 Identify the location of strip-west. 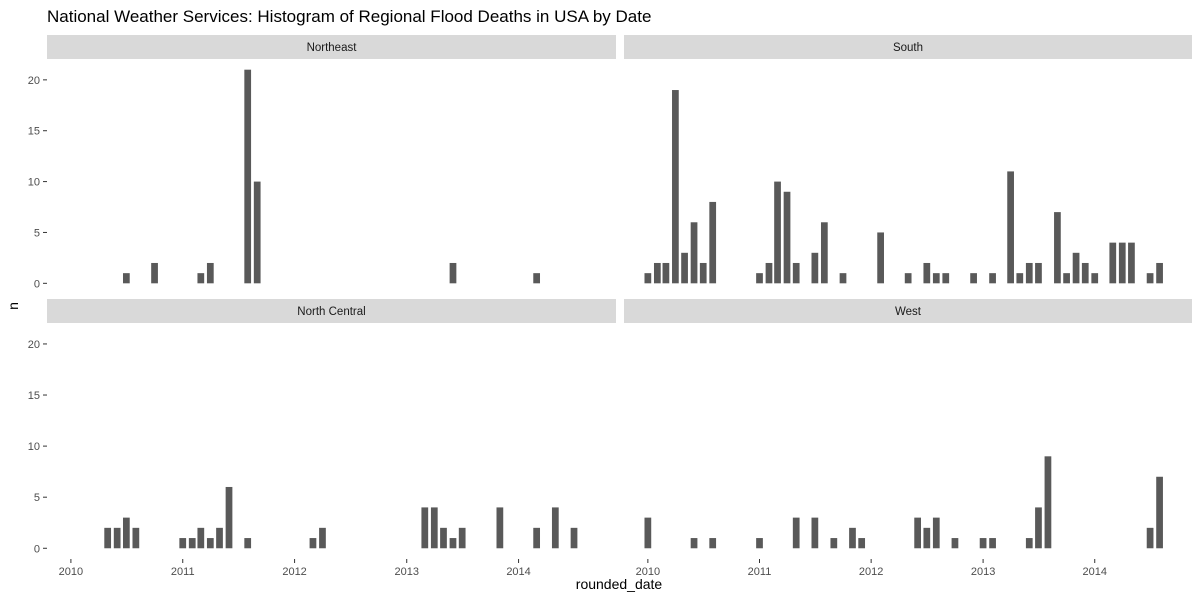
(908, 311).